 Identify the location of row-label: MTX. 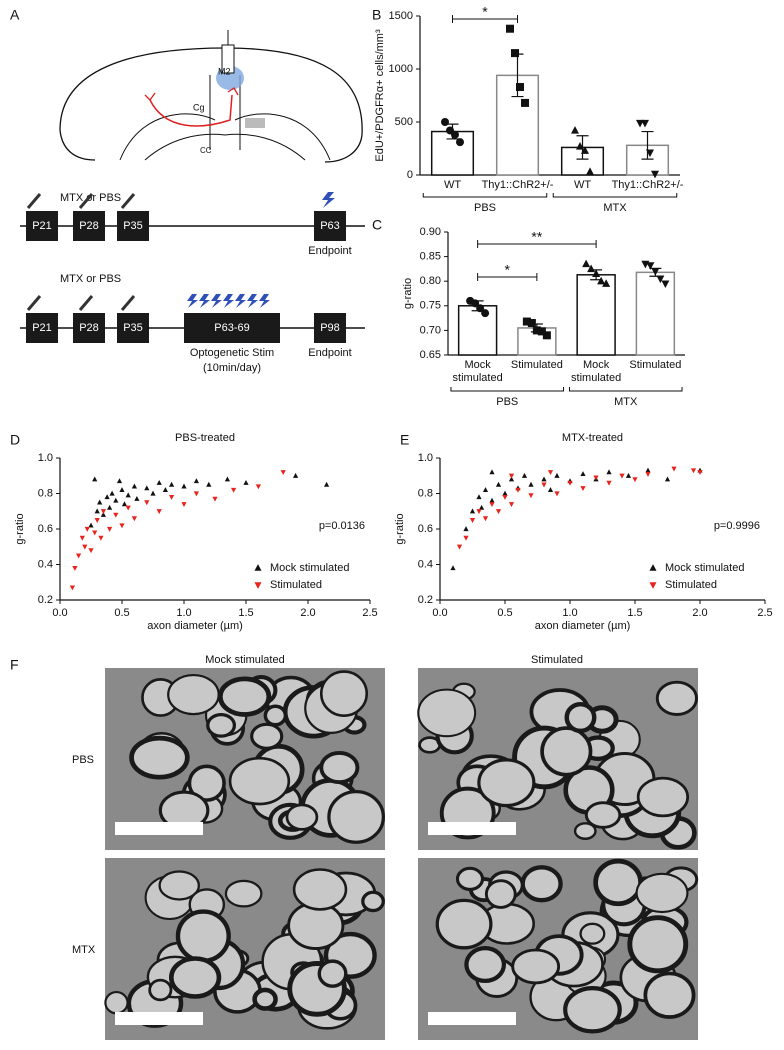
(84, 950).